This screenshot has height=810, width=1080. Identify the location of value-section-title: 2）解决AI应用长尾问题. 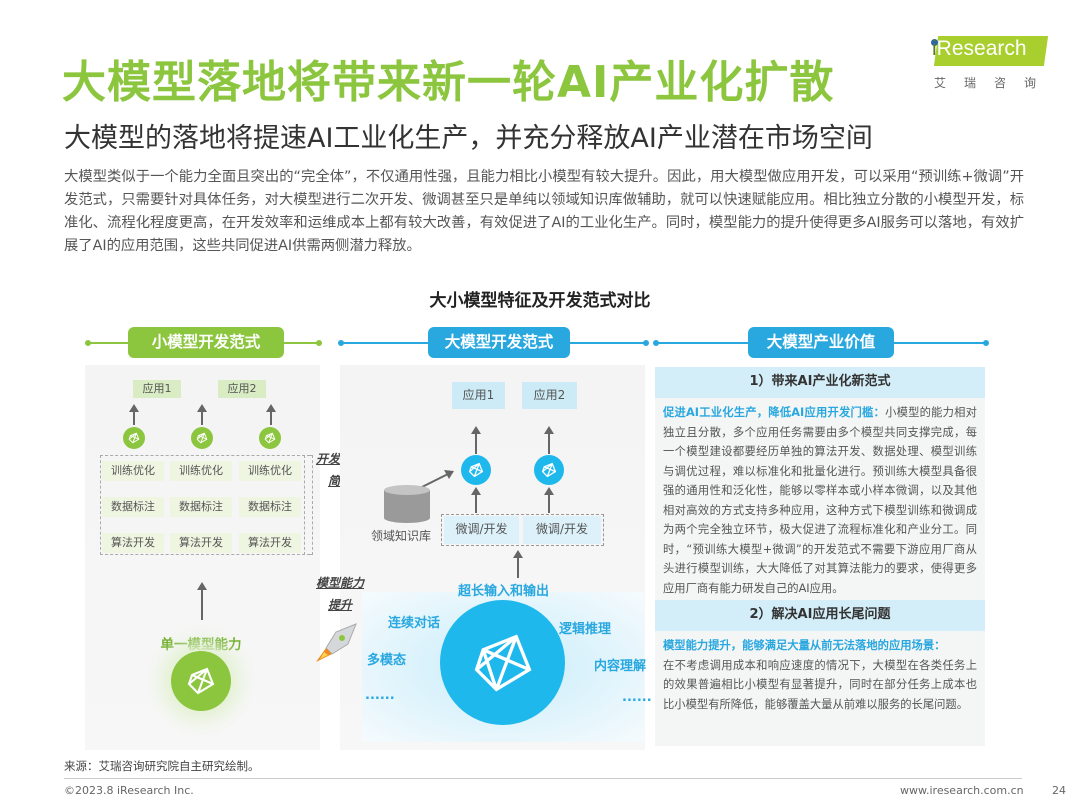
(820, 615).